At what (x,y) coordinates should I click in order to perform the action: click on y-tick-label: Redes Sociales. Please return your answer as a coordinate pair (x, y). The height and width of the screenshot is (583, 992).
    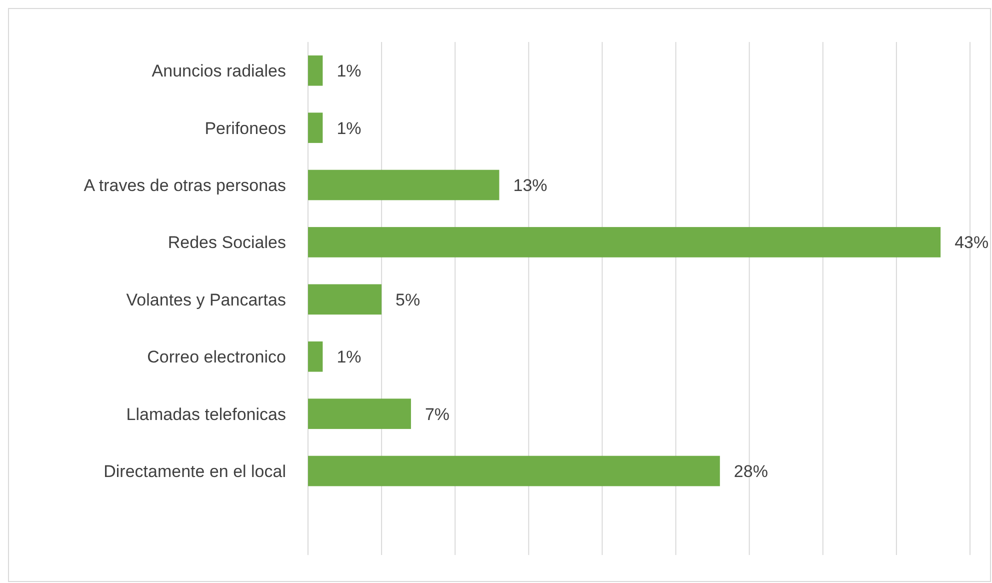
    Looking at the image, I should click on (227, 242).